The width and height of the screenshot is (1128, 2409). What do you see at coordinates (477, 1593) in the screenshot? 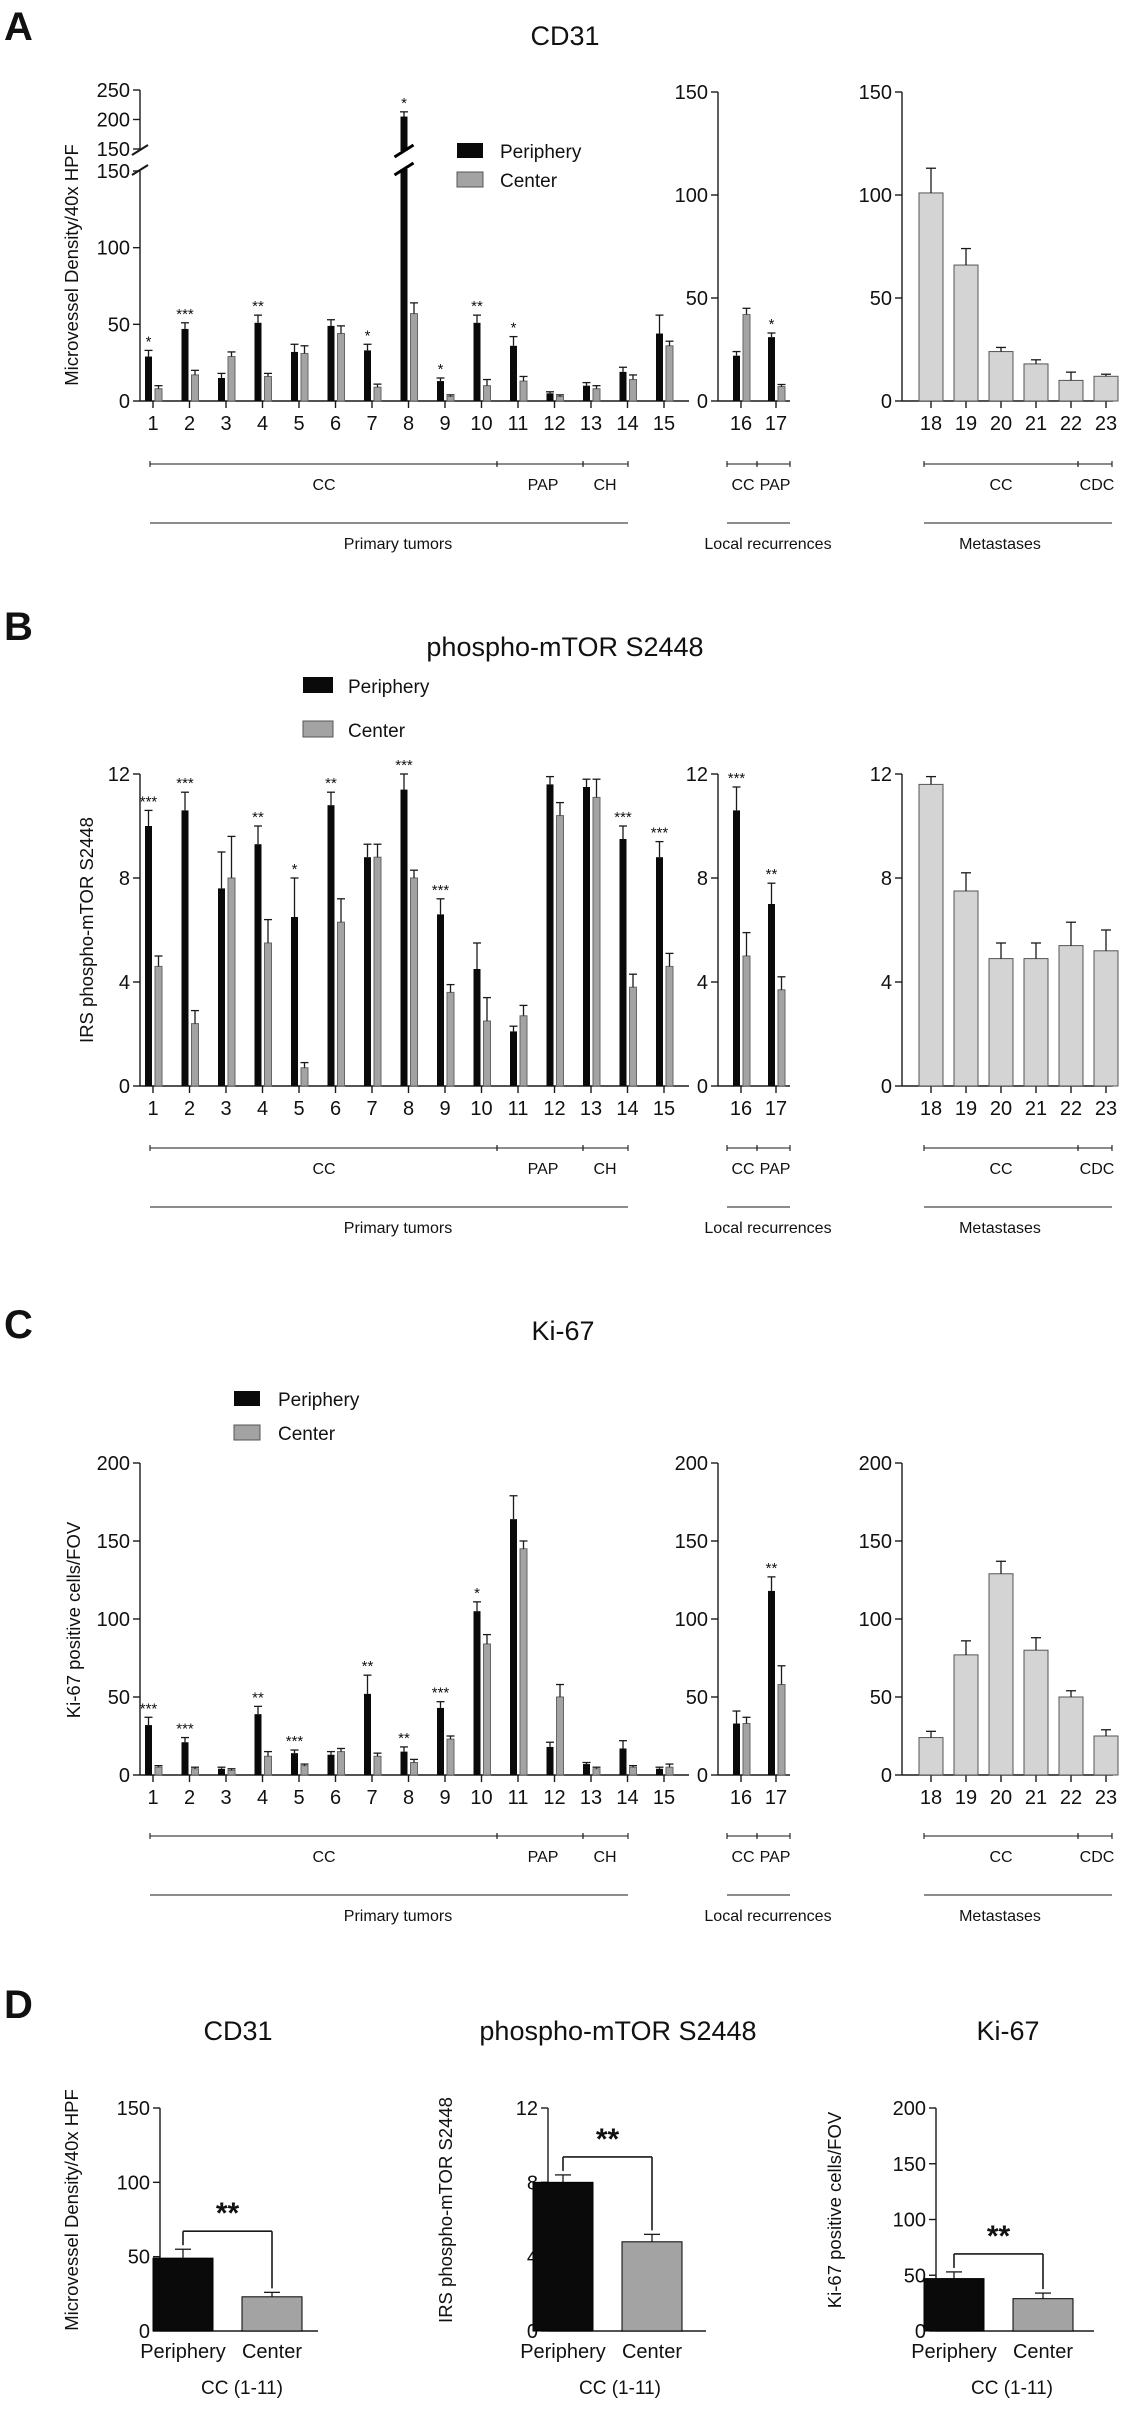
I see `panel-c-primary-significance: *` at bounding box center [477, 1593].